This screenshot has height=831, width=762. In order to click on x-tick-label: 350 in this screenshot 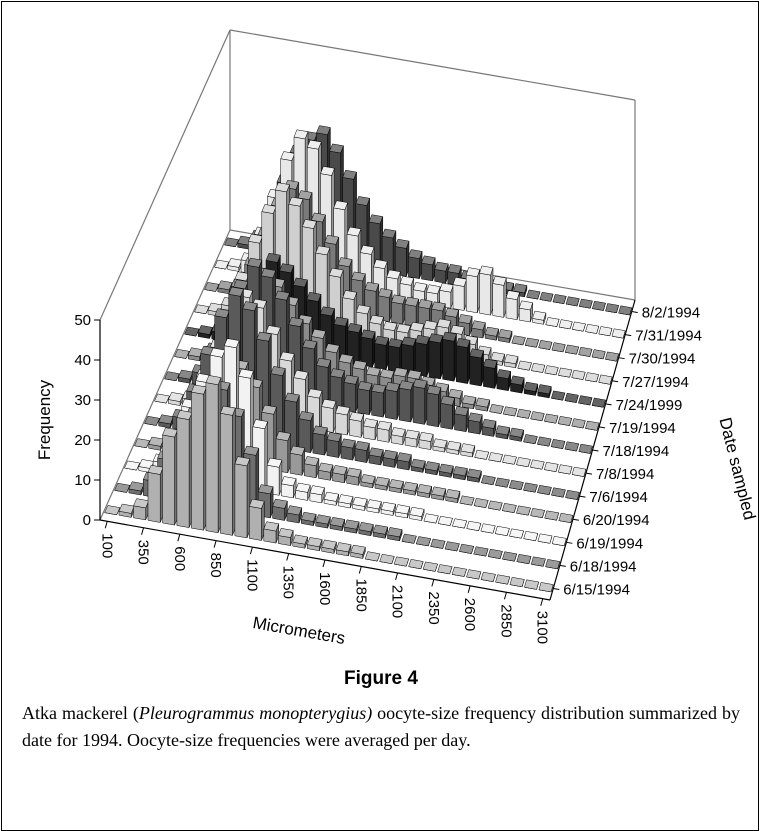, I will do `click(143, 552)`.